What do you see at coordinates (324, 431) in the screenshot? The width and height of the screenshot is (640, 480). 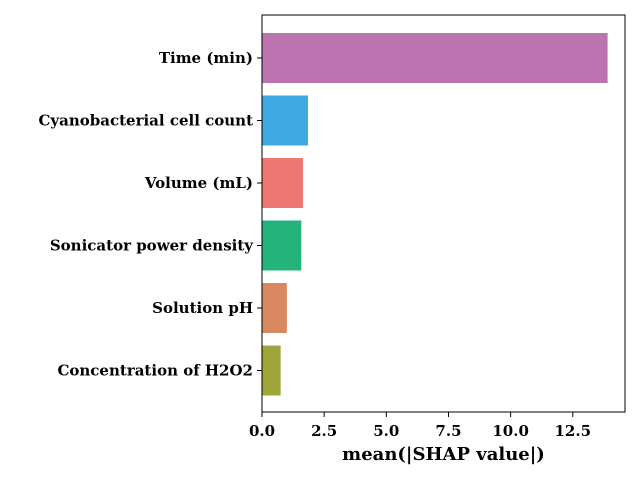 I see `x-tick-label-1: 2.5` at bounding box center [324, 431].